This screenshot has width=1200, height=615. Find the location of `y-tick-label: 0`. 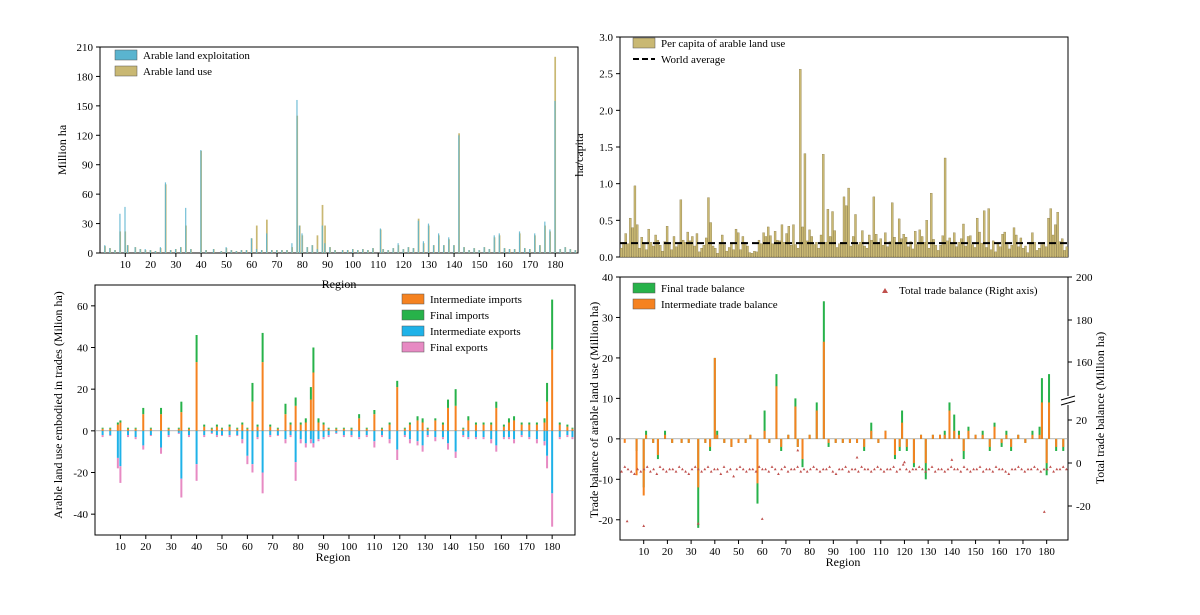

y-tick-label: 0 is located at coordinates (91, 254).